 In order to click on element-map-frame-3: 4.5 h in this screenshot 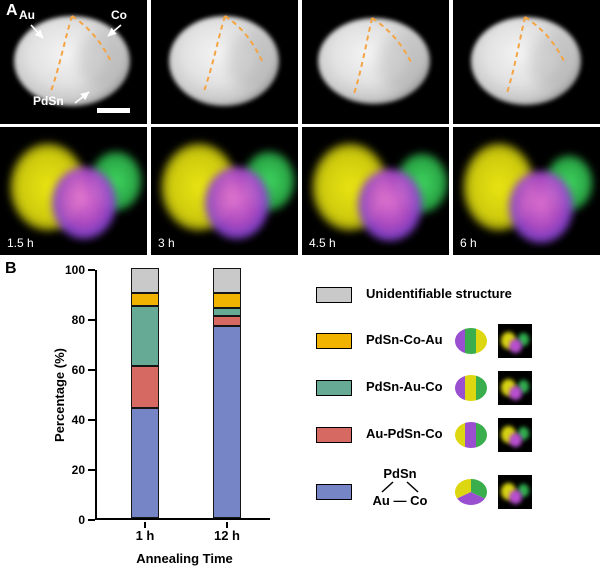, I will do `click(375, 191)`.